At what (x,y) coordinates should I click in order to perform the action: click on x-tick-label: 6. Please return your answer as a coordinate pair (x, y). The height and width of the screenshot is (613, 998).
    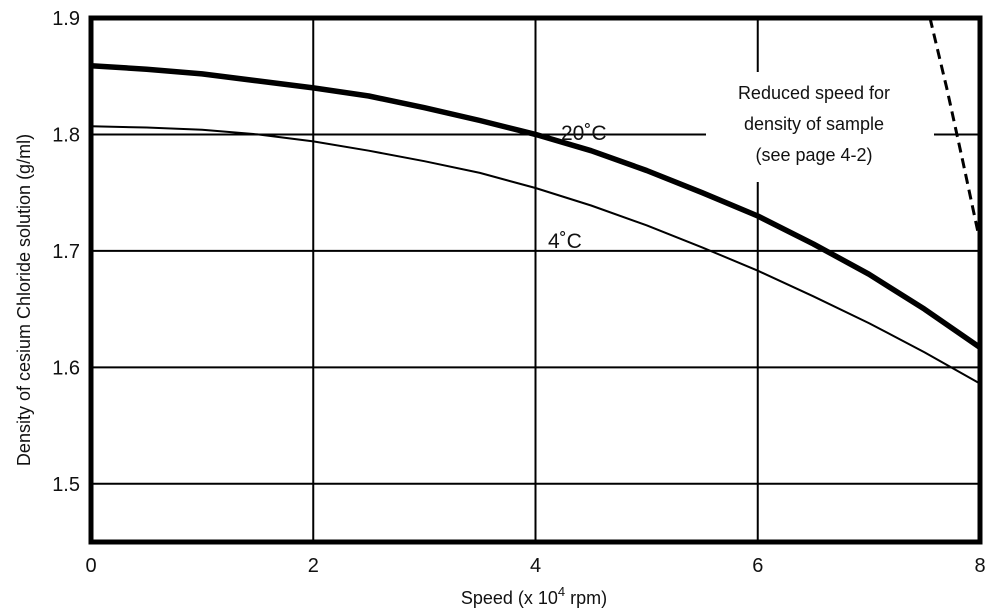
    Looking at the image, I should click on (757, 566).